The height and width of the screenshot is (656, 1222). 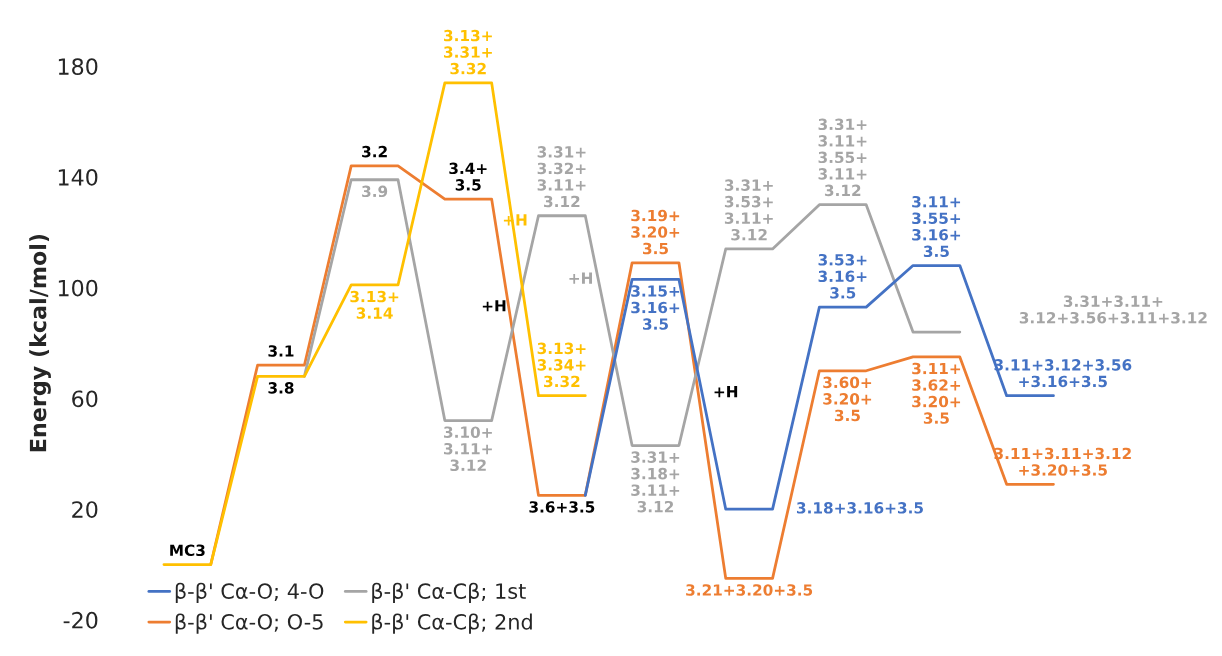 I want to click on y-axis-title: Energy (kcal/mol), so click(x=40, y=343).